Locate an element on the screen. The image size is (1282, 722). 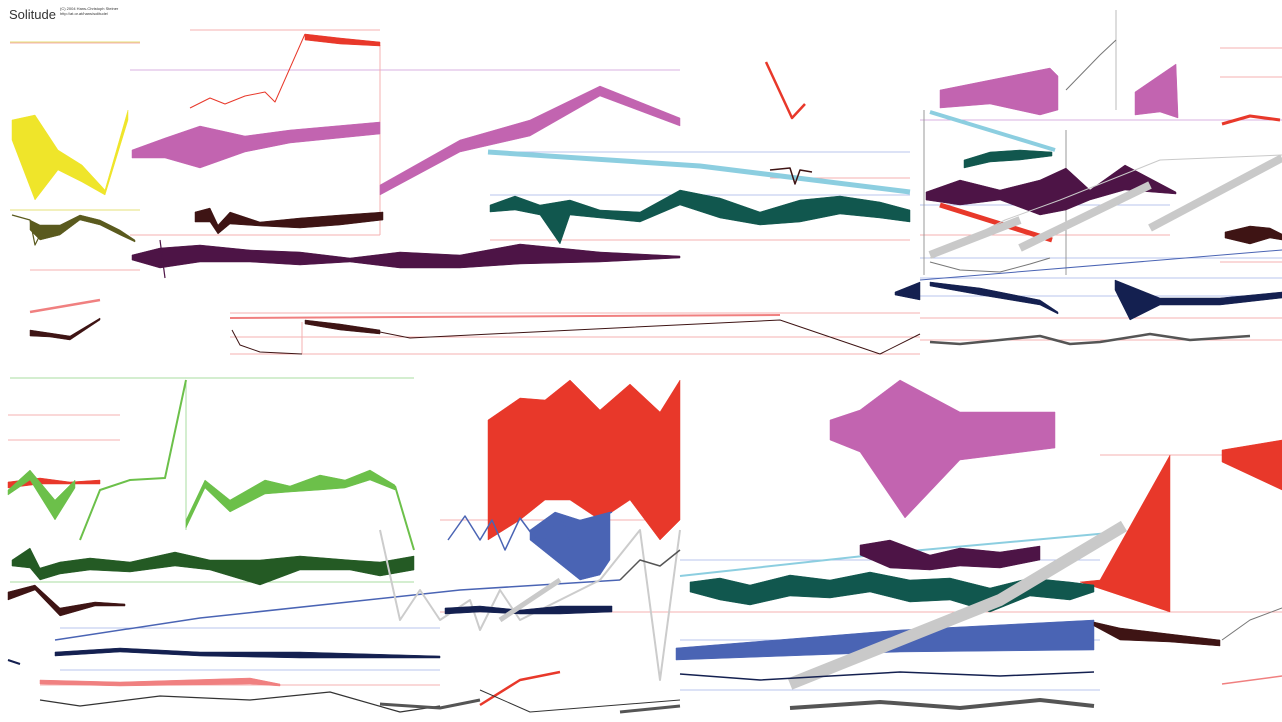
blue-zigzag is located at coordinates (530, 531).